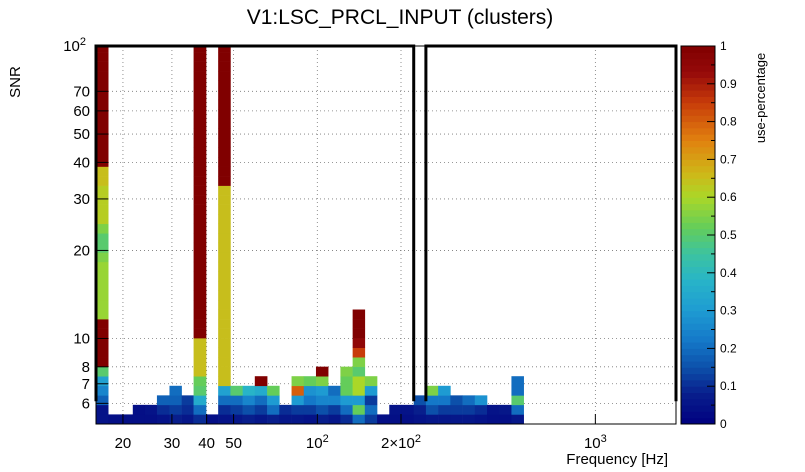 The image size is (805, 472). What do you see at coordinates (233, 443) in the screenshot?
I see `x-tick-label: 50` at bounding box center [233, 443].